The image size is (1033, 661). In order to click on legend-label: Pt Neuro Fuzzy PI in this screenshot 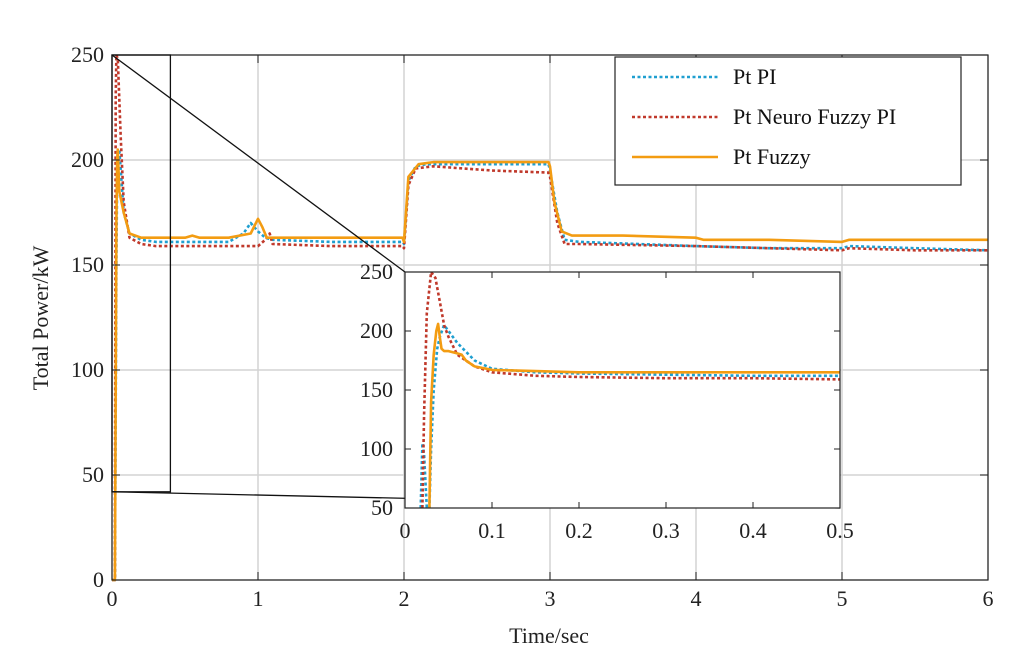, I will do `click(814, 116)`.